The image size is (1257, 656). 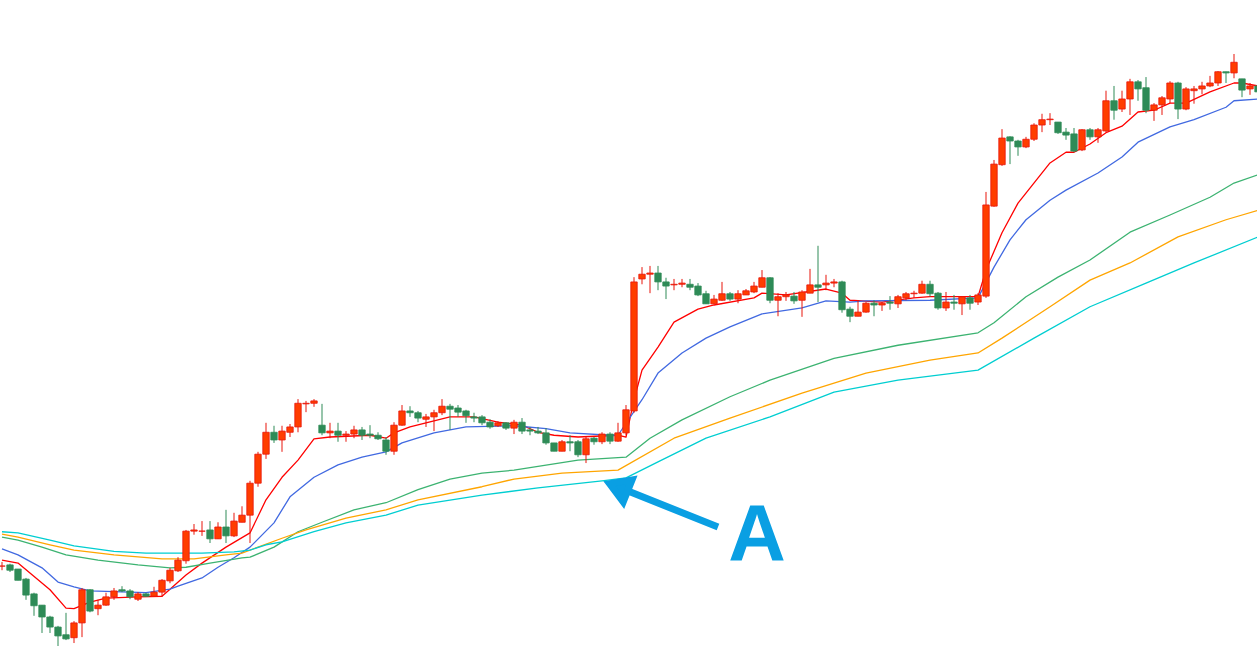 I want to click on annotation: A, so click(x=757, y=533).